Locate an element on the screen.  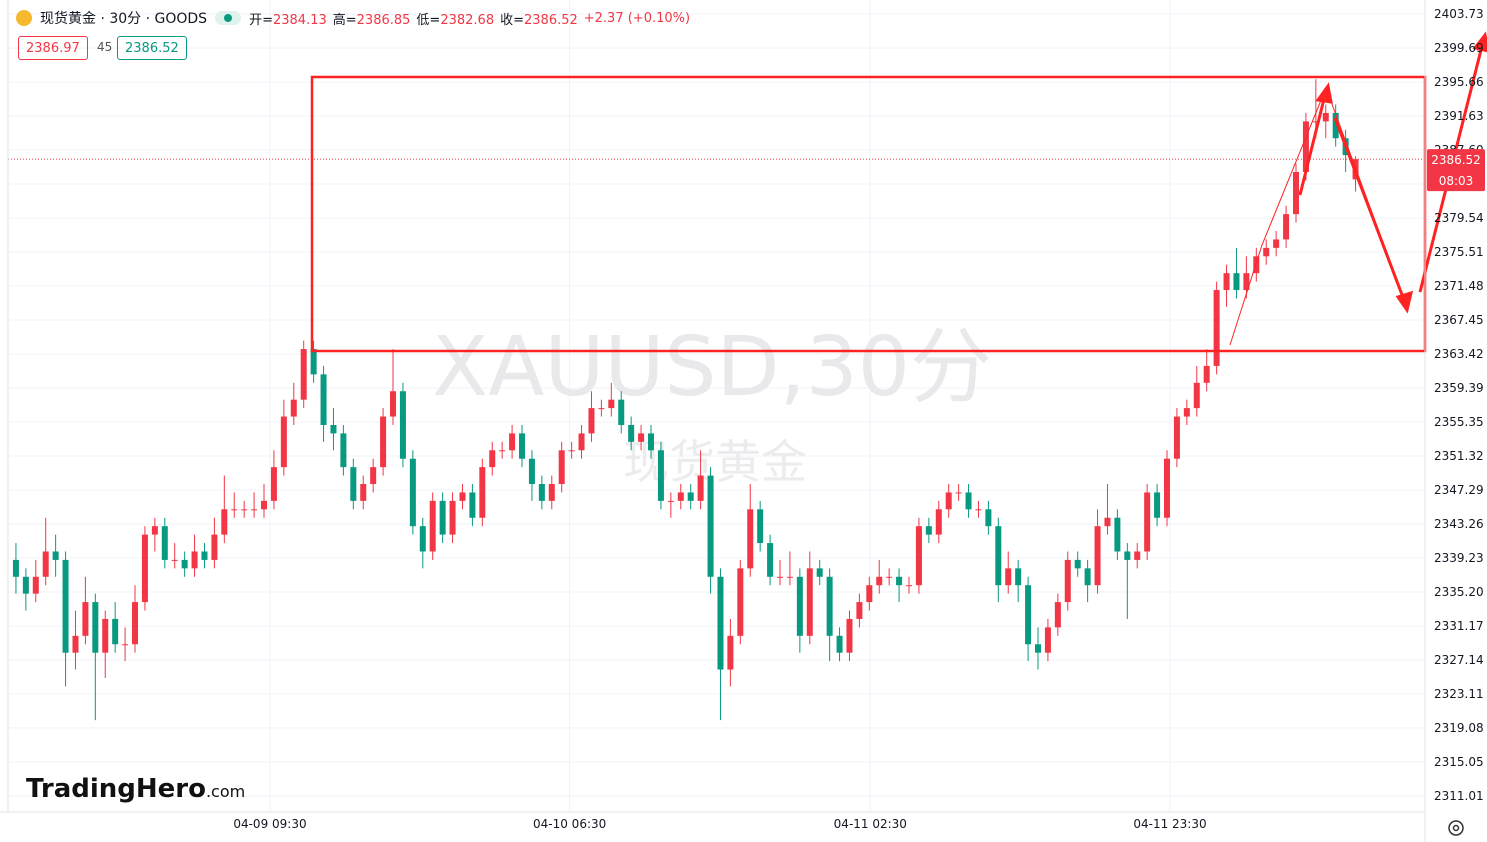
y-tick-label: 2339.23 is located at coordinates (1459, 558).